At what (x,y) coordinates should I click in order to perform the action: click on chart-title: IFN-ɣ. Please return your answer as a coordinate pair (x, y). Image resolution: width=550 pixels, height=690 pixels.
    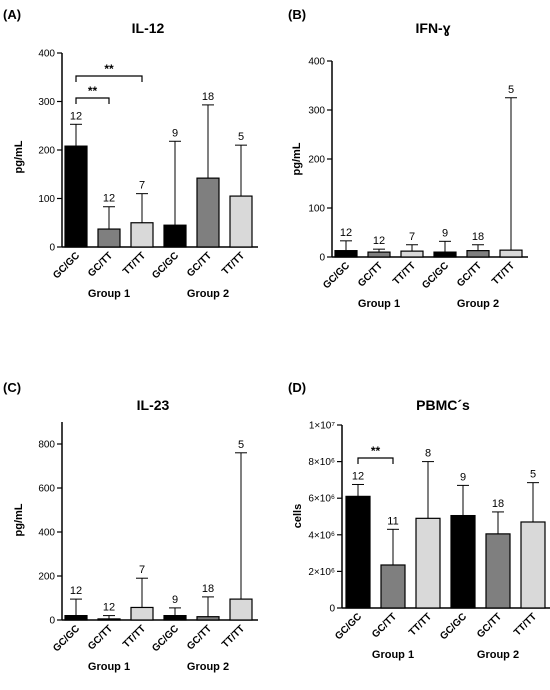
    Looking at the image, I should click on (433, 28).